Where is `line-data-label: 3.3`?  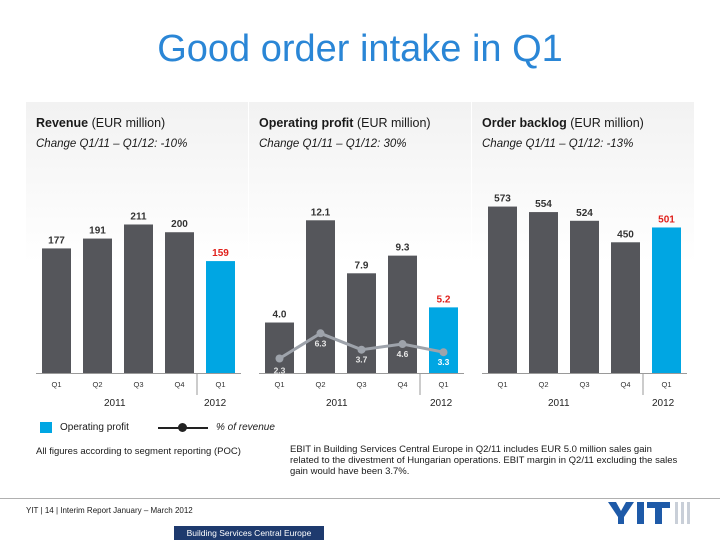 line-data-label: 3.3 is located at coordinates (444, 362).